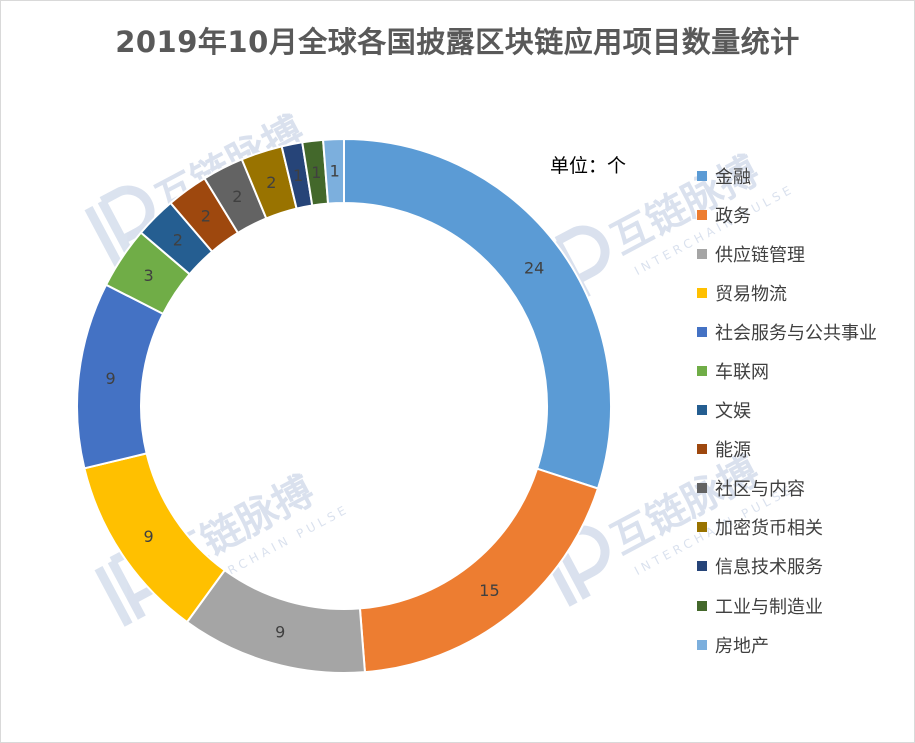  I want to click on legend-item: 房地产, so click(787, 644).